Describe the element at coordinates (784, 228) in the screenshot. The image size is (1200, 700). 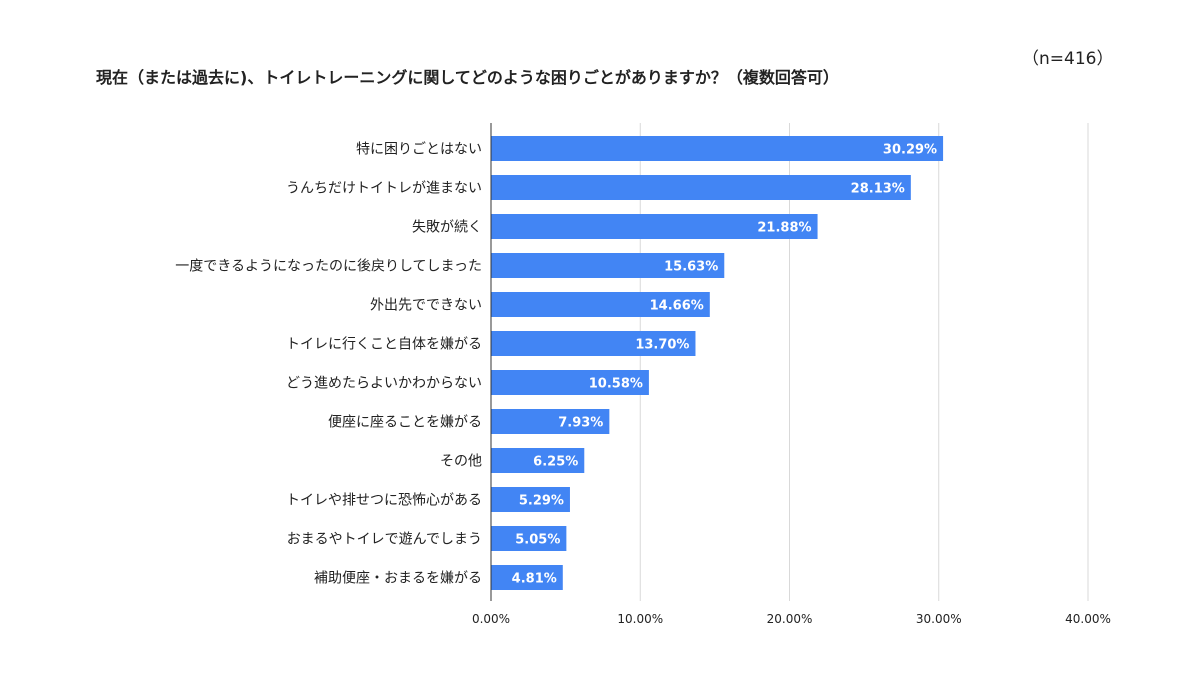
I see `value-label: 21.88%` at that location.